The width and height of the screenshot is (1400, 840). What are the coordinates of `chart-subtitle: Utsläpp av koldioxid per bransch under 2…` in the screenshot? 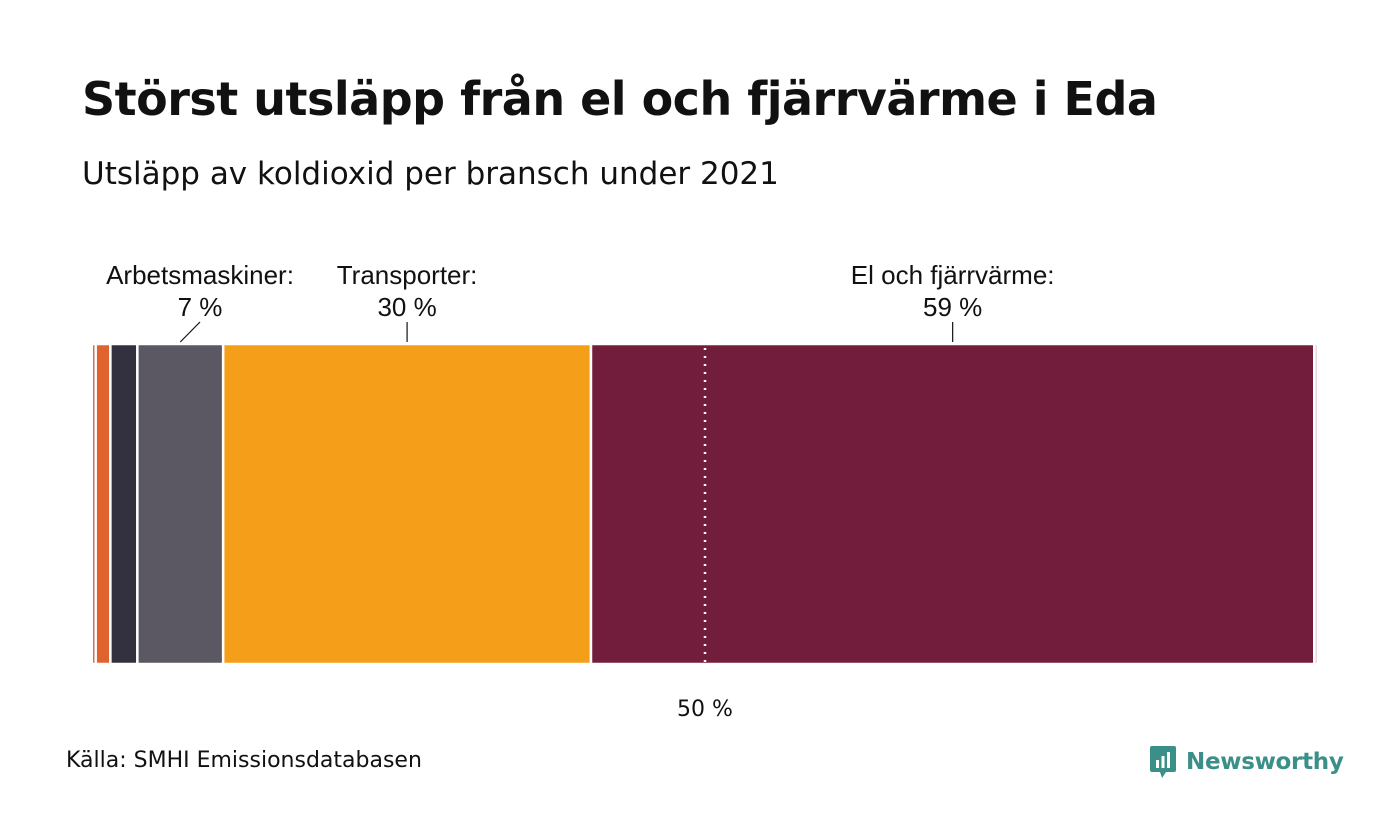 It's located at (430, 174).